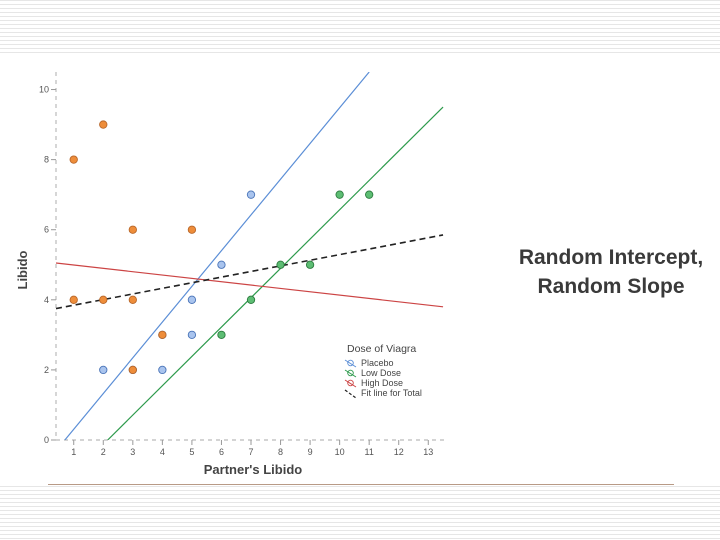 The width and height of the screenshot is (720, 540). What do you see at coordinates (611, 286) in the screenshot?
I see `slide-title-line2: Random Slope` at bounding box center [611, 286].